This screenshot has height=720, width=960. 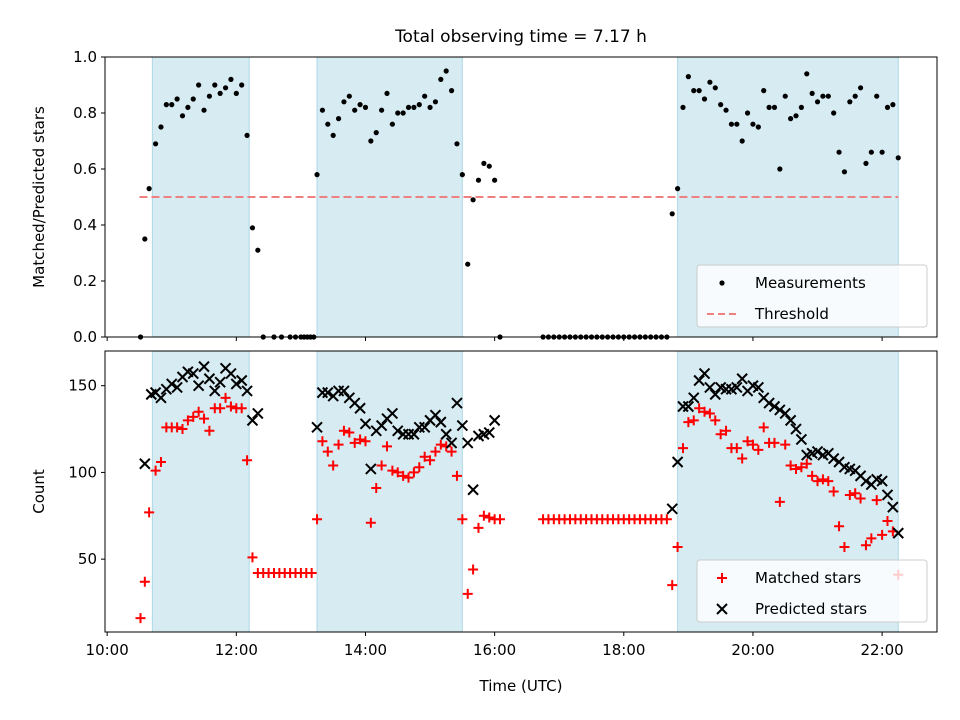 What do you see at coordinates (812, 591) in the screenshot?
I see `legend-box` at bounding box center [812, 591].